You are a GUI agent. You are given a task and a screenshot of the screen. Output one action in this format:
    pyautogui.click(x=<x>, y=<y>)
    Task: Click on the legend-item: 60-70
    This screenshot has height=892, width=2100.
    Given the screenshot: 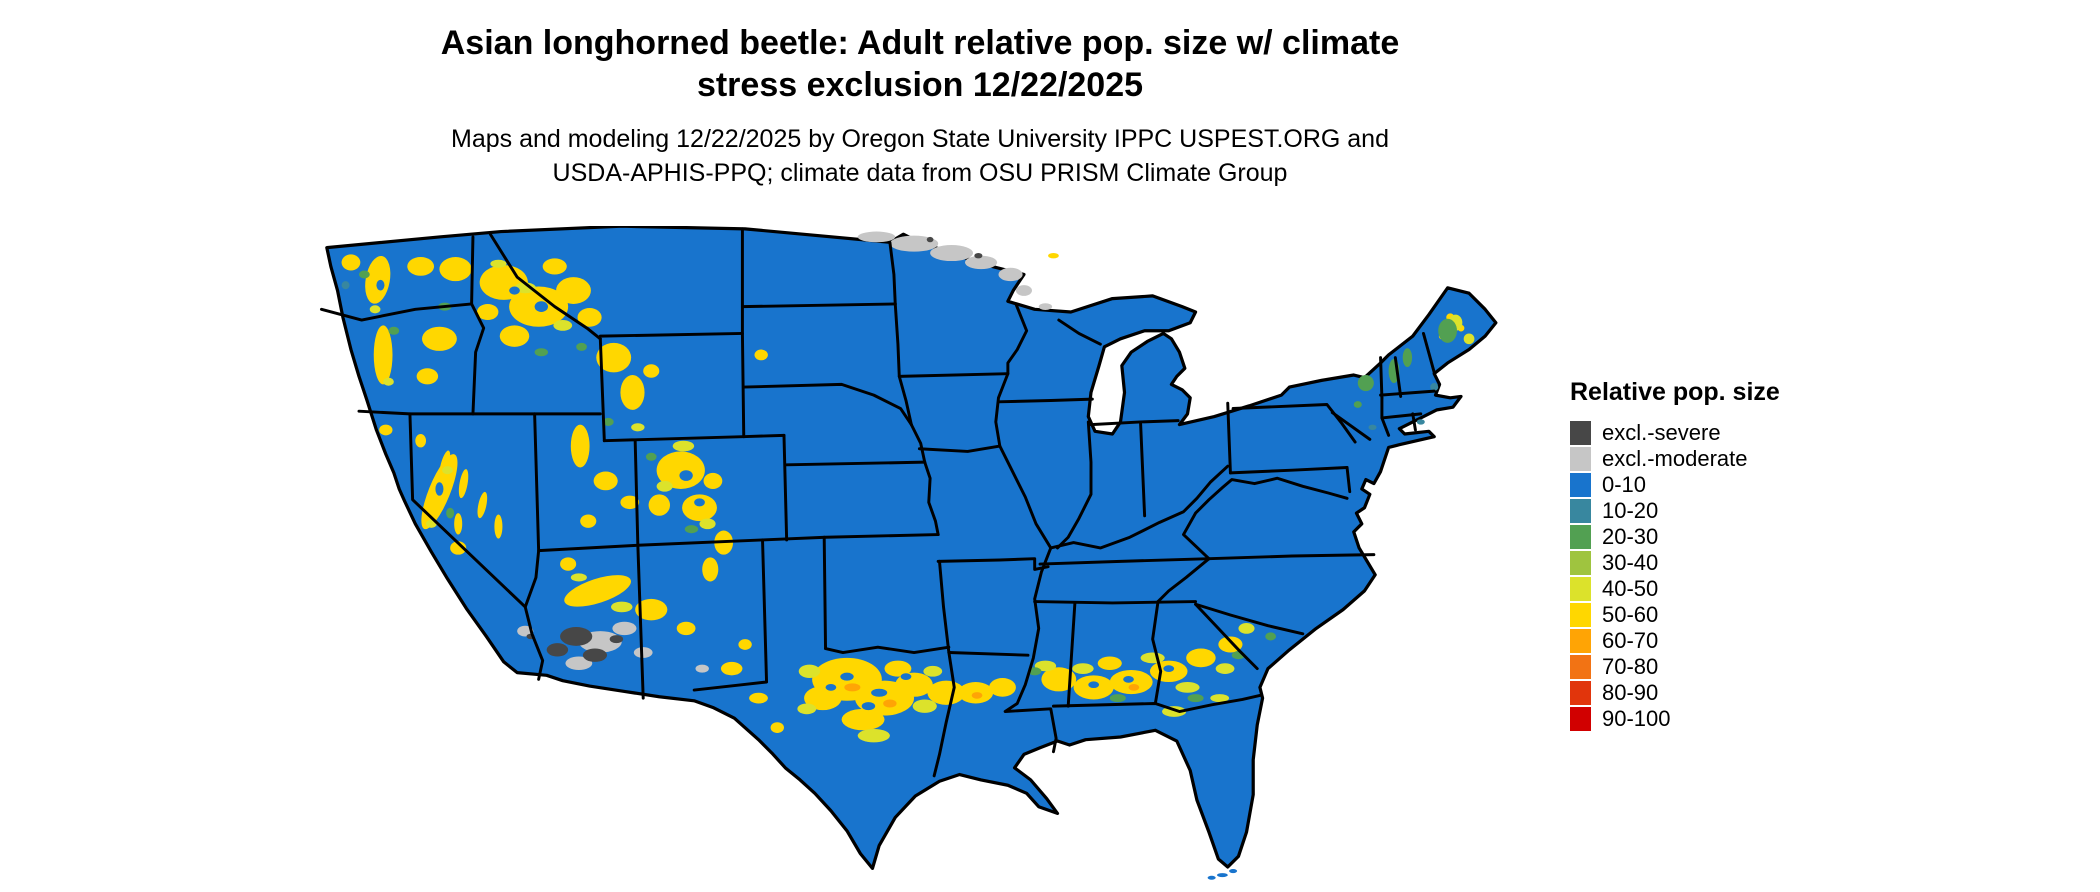 What is the action you would take?
    pyautogui.click(x=1675, y=641)
    